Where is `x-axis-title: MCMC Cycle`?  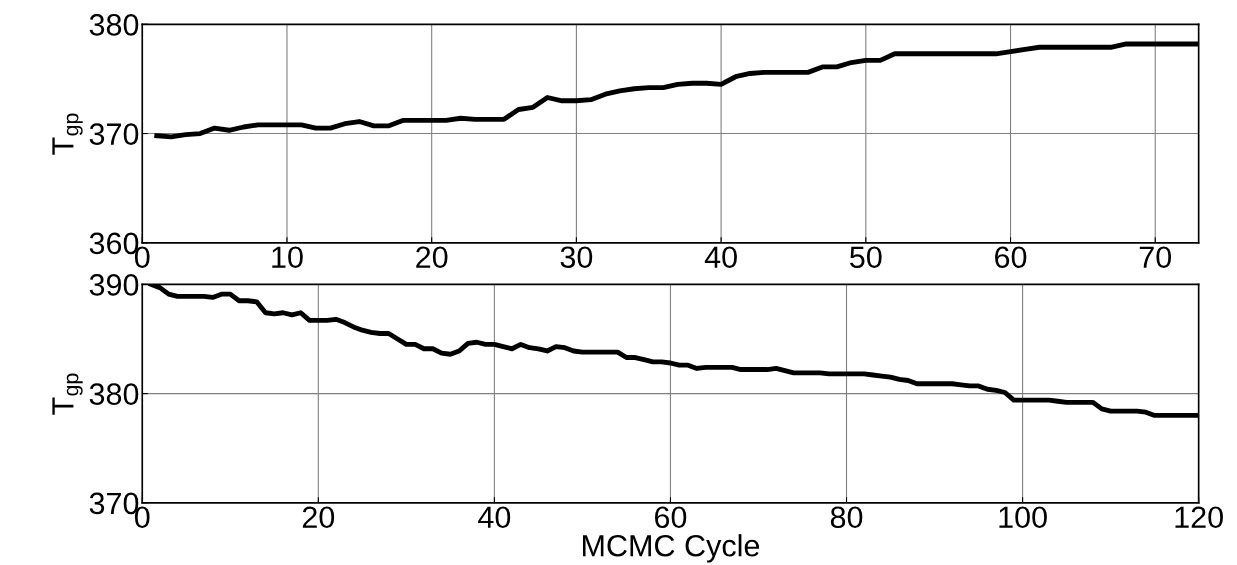
x-axis-title: MCMC Cycle is located at coordinates (671, 548).